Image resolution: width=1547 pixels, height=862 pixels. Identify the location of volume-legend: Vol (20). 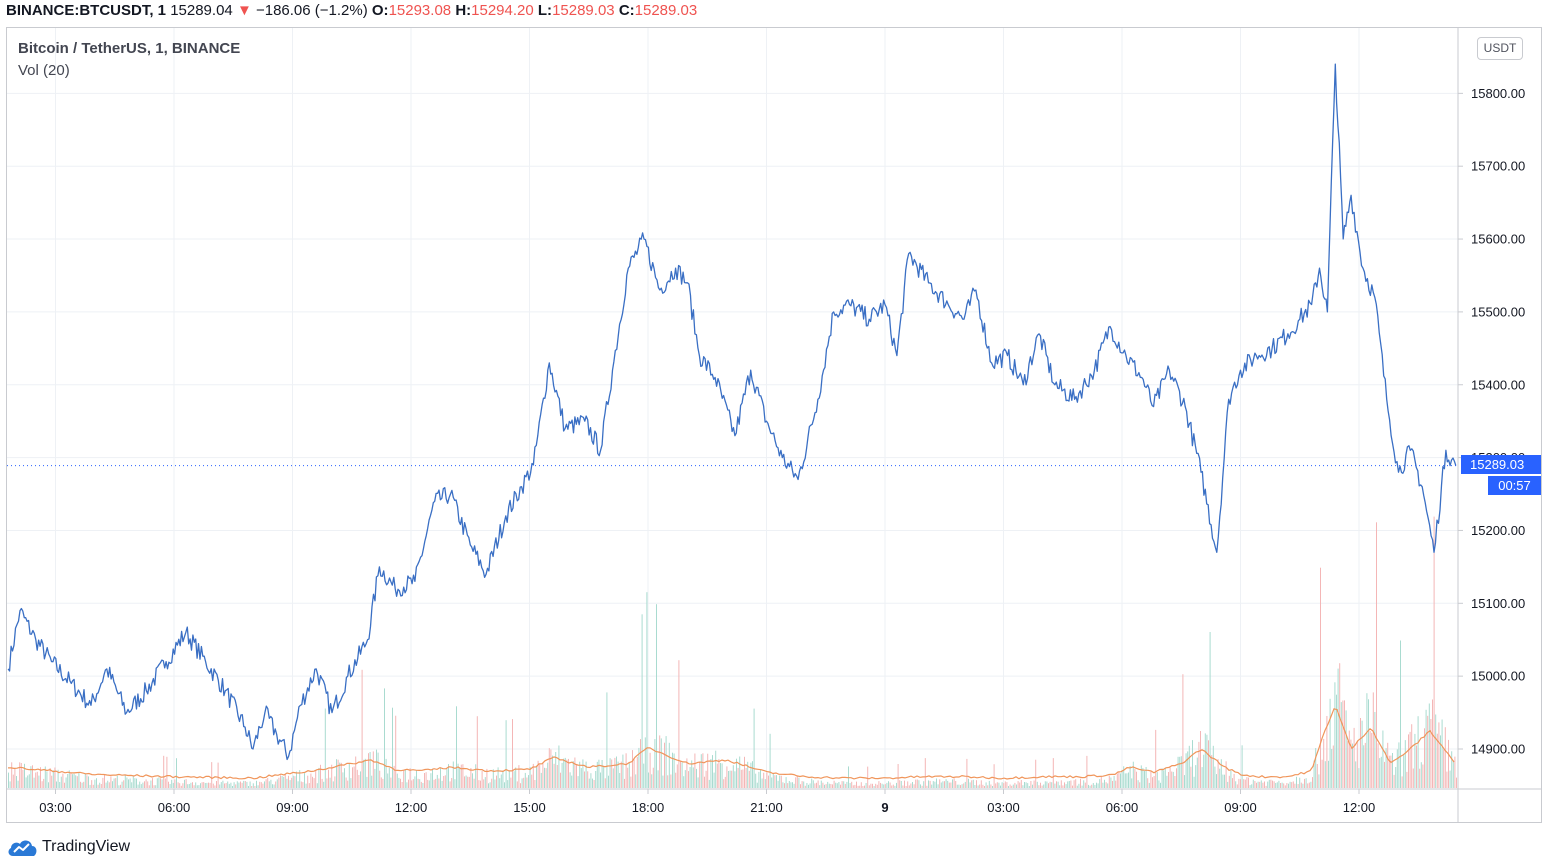
(44, 70).